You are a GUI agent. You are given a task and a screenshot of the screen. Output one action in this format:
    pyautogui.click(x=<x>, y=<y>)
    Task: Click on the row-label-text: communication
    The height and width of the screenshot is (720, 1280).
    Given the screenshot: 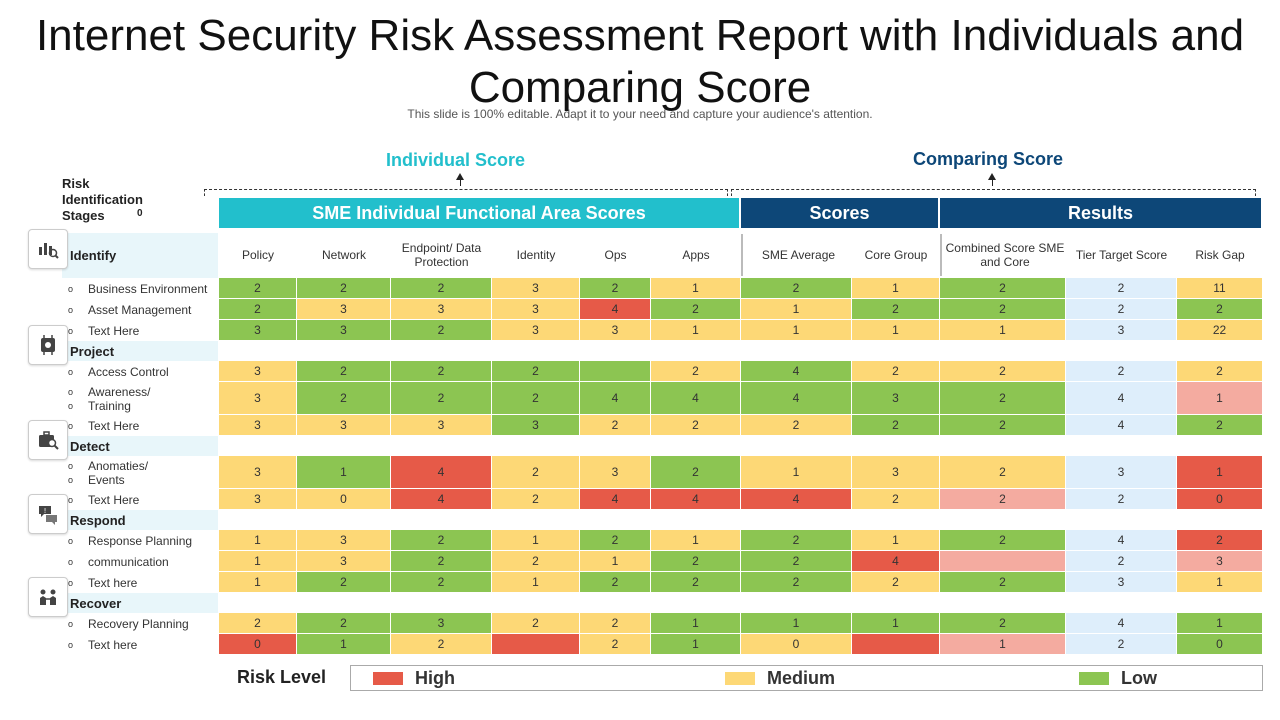 What is the action you would take?
    pyautogui.click(x=128, y=561)
    